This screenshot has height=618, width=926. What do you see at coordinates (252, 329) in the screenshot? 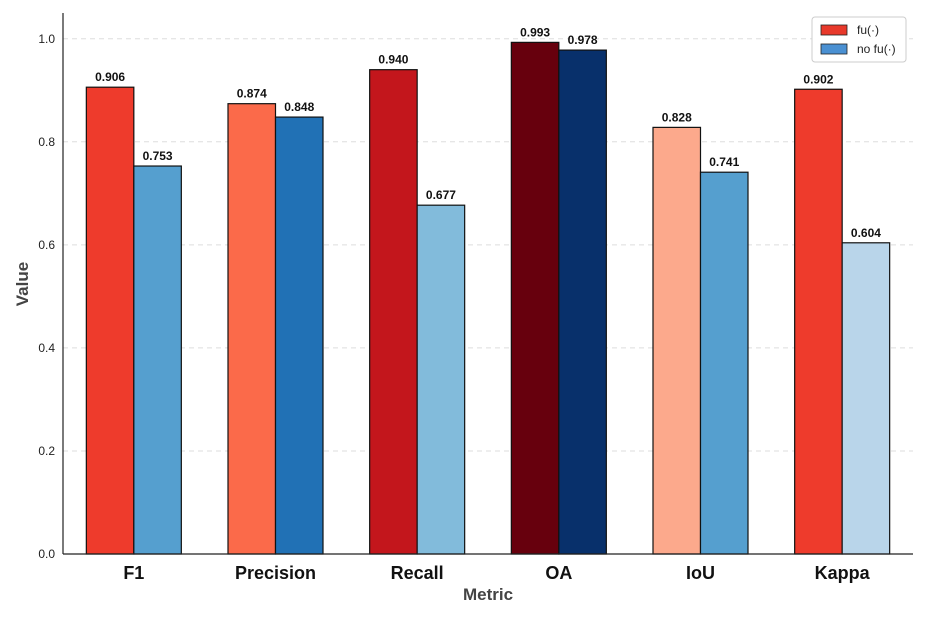
I see `bar-fu-precision` at bounding box center [252, 329].